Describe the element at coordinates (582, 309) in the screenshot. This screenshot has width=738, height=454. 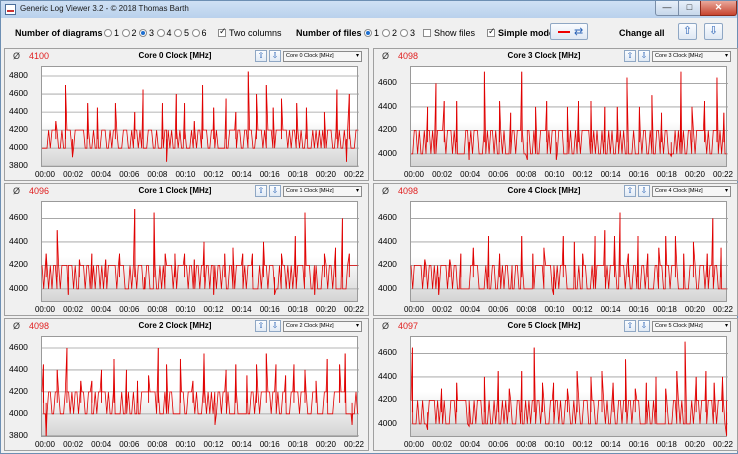
I see `x-tick-label: 00:12` at that location.